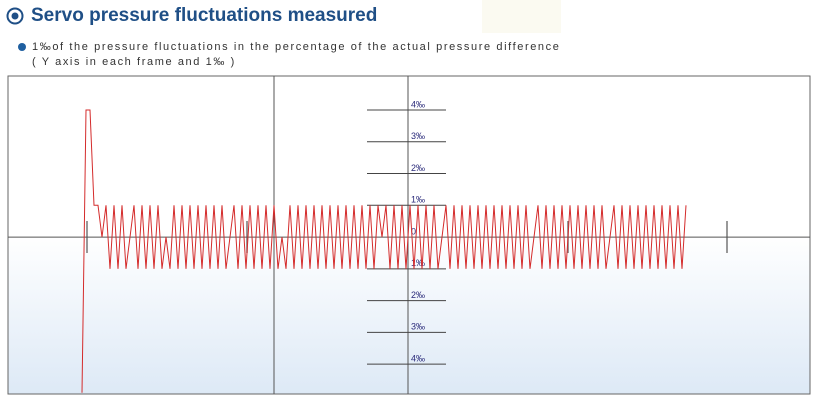  Describe the element at coordinates (413, 231) in the screenshot. I see `y-tick-label: 0` at that location.